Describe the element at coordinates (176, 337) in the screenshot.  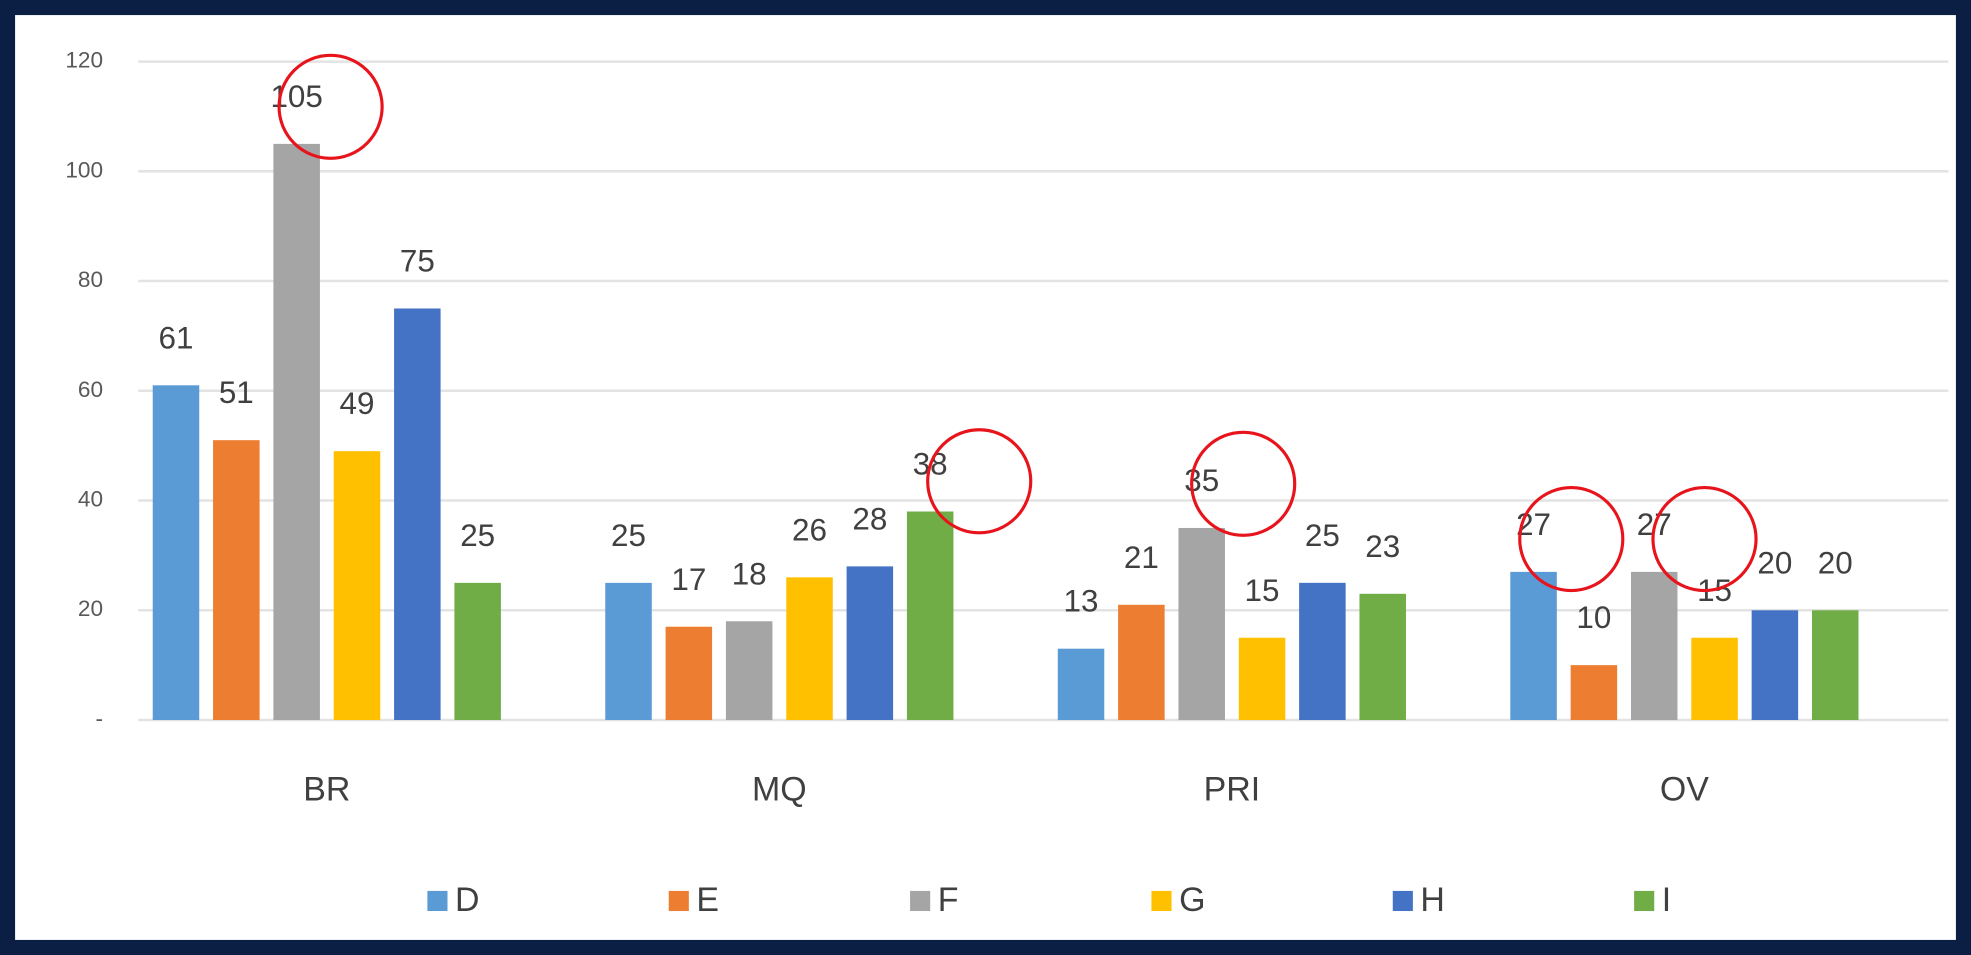
I see `data-label: 61` at that location.